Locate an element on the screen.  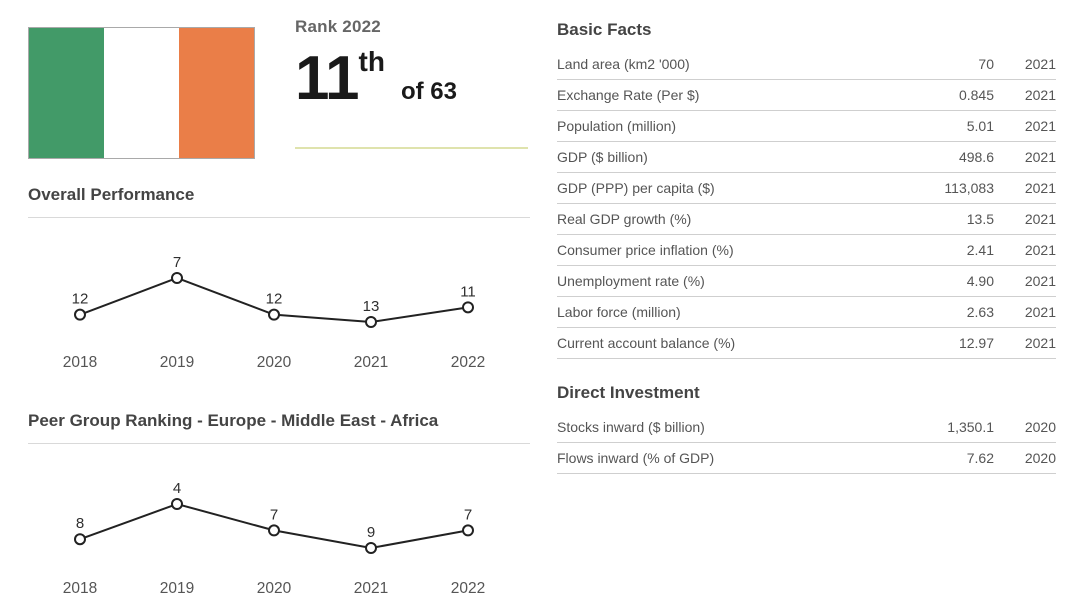
rank-label: Rank 2022 is located at coordinates (338, 26).